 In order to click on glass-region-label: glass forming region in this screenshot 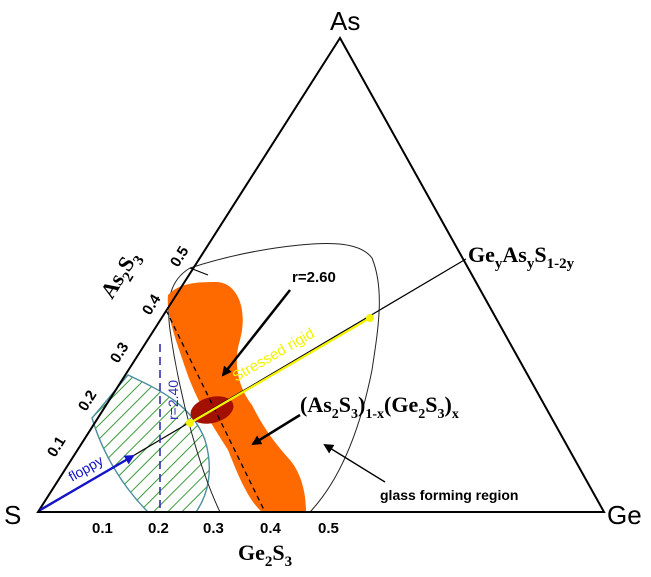, I will do `click(449, 495)`.